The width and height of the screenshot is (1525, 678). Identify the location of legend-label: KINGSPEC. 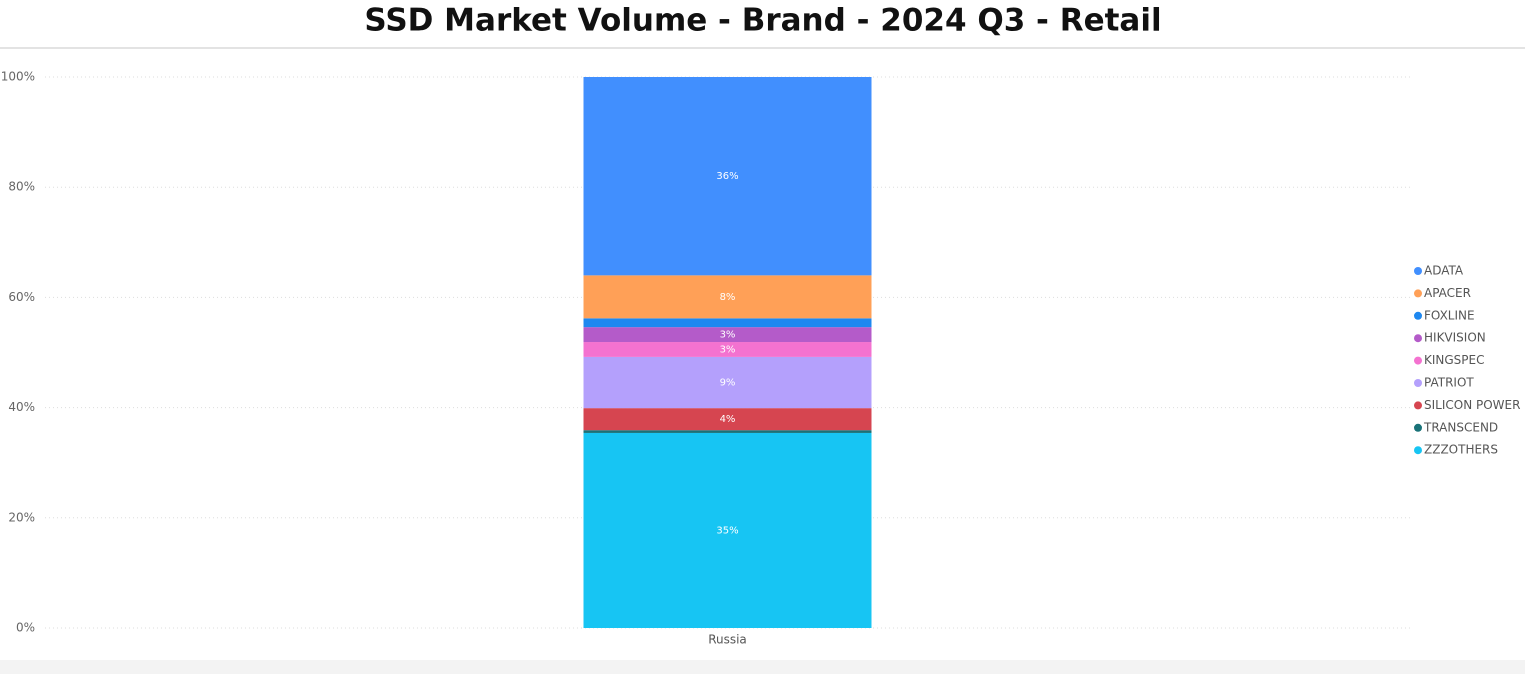
(1454, 360).